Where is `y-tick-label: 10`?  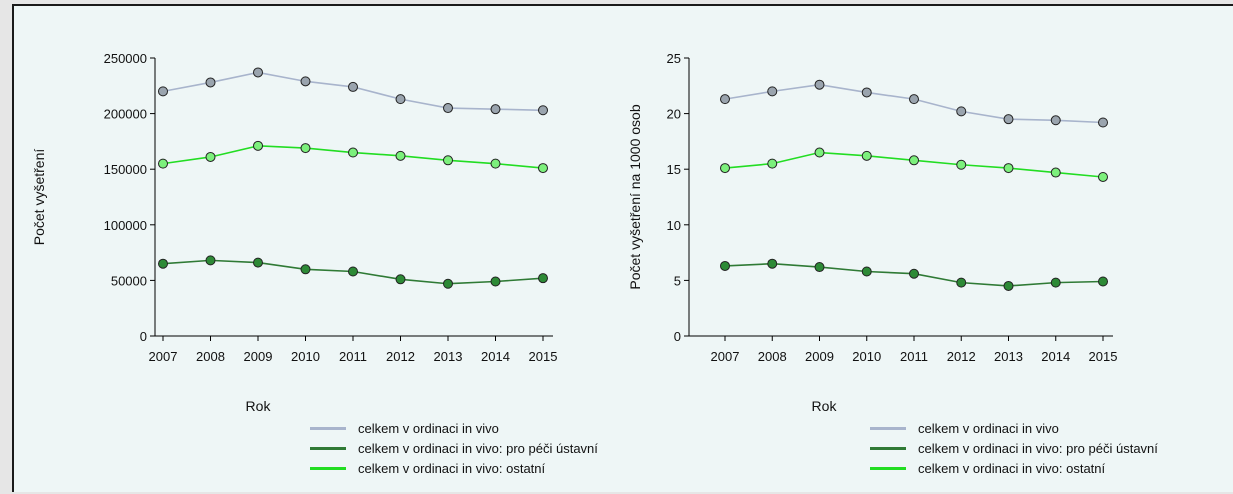
y-tick-label: 10 is located at coordinates (674, 225).